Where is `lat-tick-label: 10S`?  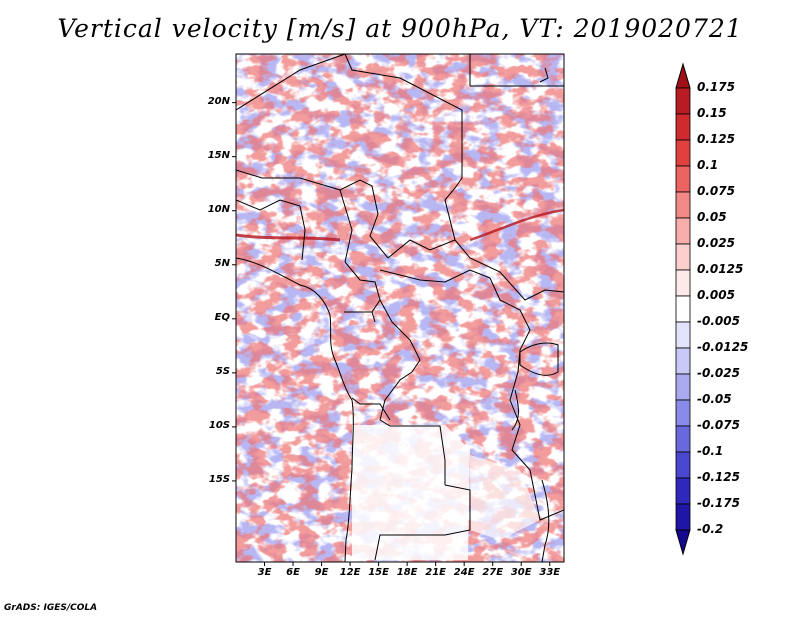
lat-tick-label: 10S is located at coordinates (219, 425).